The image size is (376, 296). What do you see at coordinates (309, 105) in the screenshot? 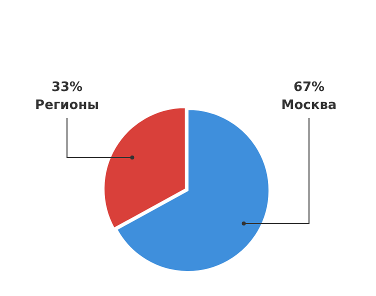
I see `slice-label: Москва` at bounding box center [309, 105].